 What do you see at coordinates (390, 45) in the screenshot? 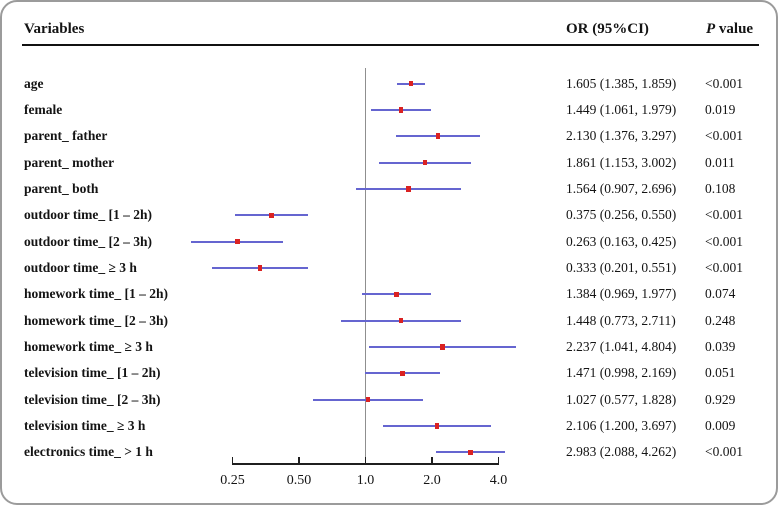
I see `header-divider` at bounding box center [390, 45].